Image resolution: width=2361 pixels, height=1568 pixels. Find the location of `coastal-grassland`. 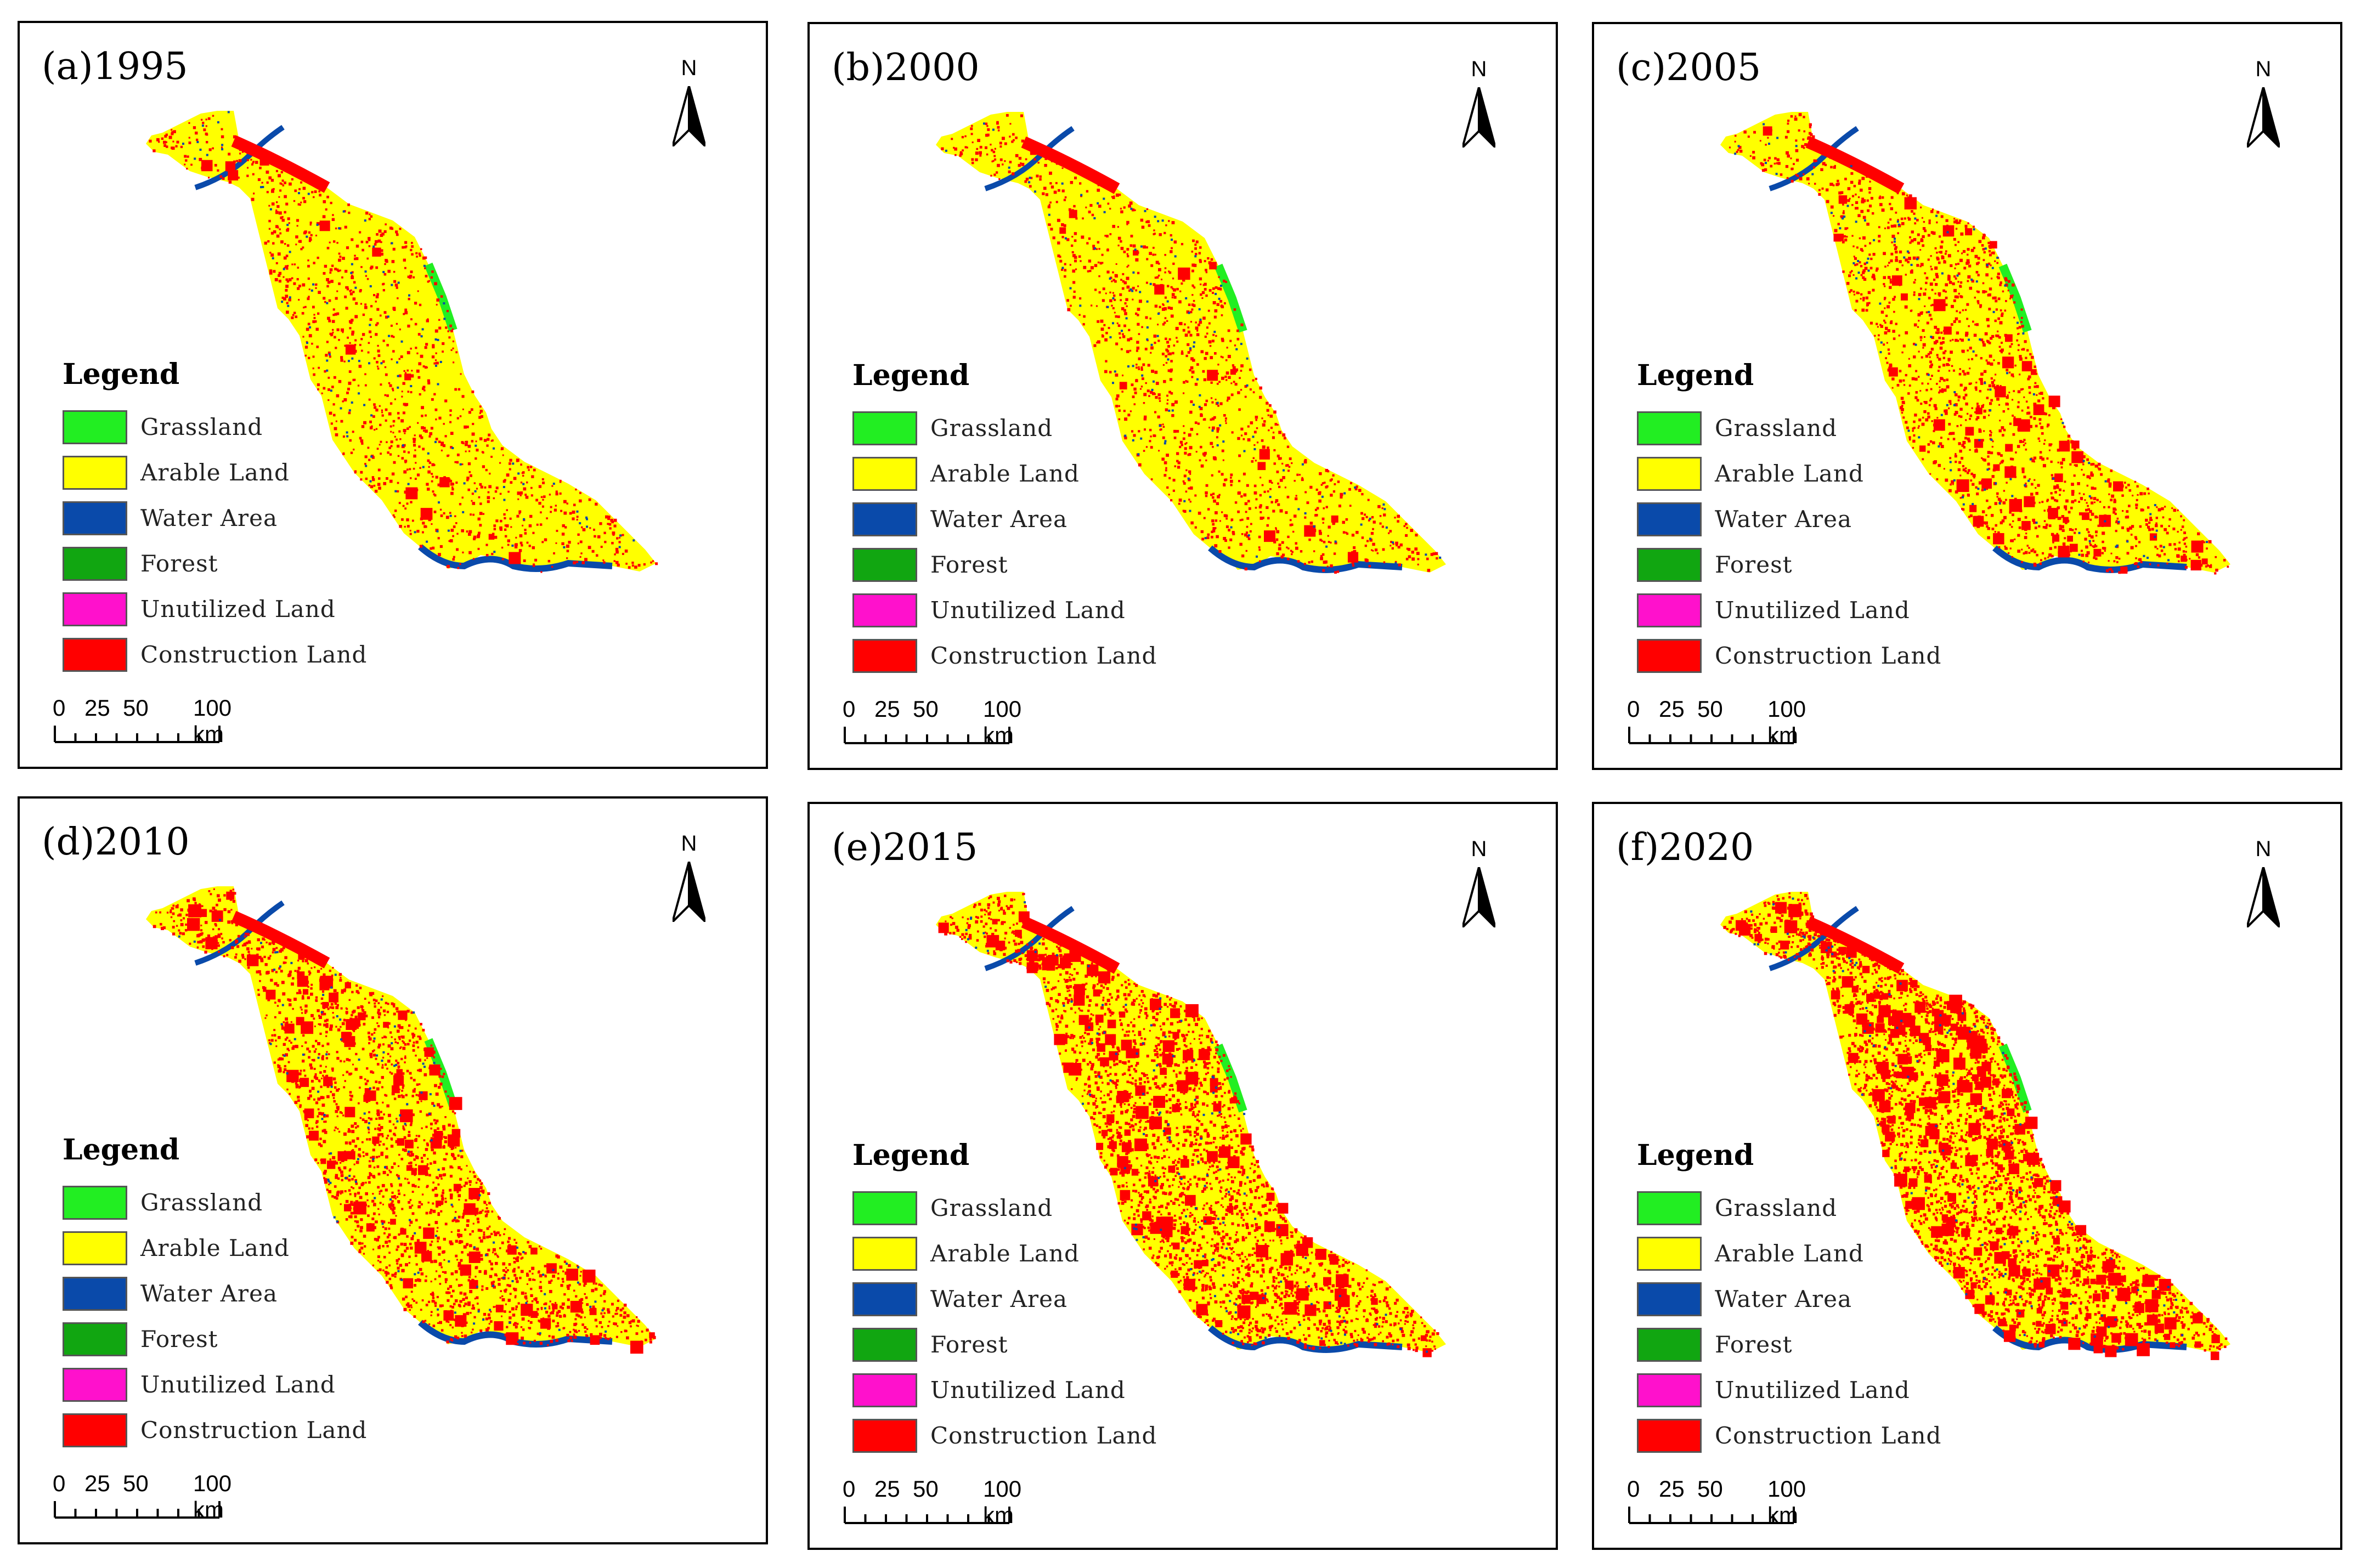

coastal-grassland is located at coordinates (2015, 298).